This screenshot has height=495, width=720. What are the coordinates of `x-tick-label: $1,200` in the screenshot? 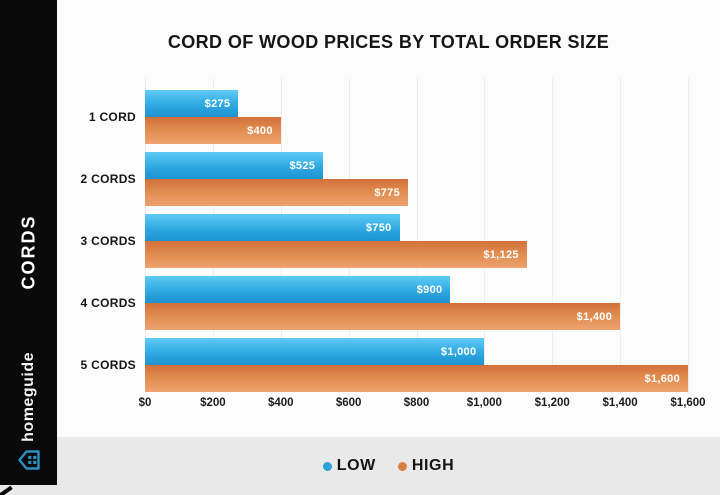 It's located at (552, 403).